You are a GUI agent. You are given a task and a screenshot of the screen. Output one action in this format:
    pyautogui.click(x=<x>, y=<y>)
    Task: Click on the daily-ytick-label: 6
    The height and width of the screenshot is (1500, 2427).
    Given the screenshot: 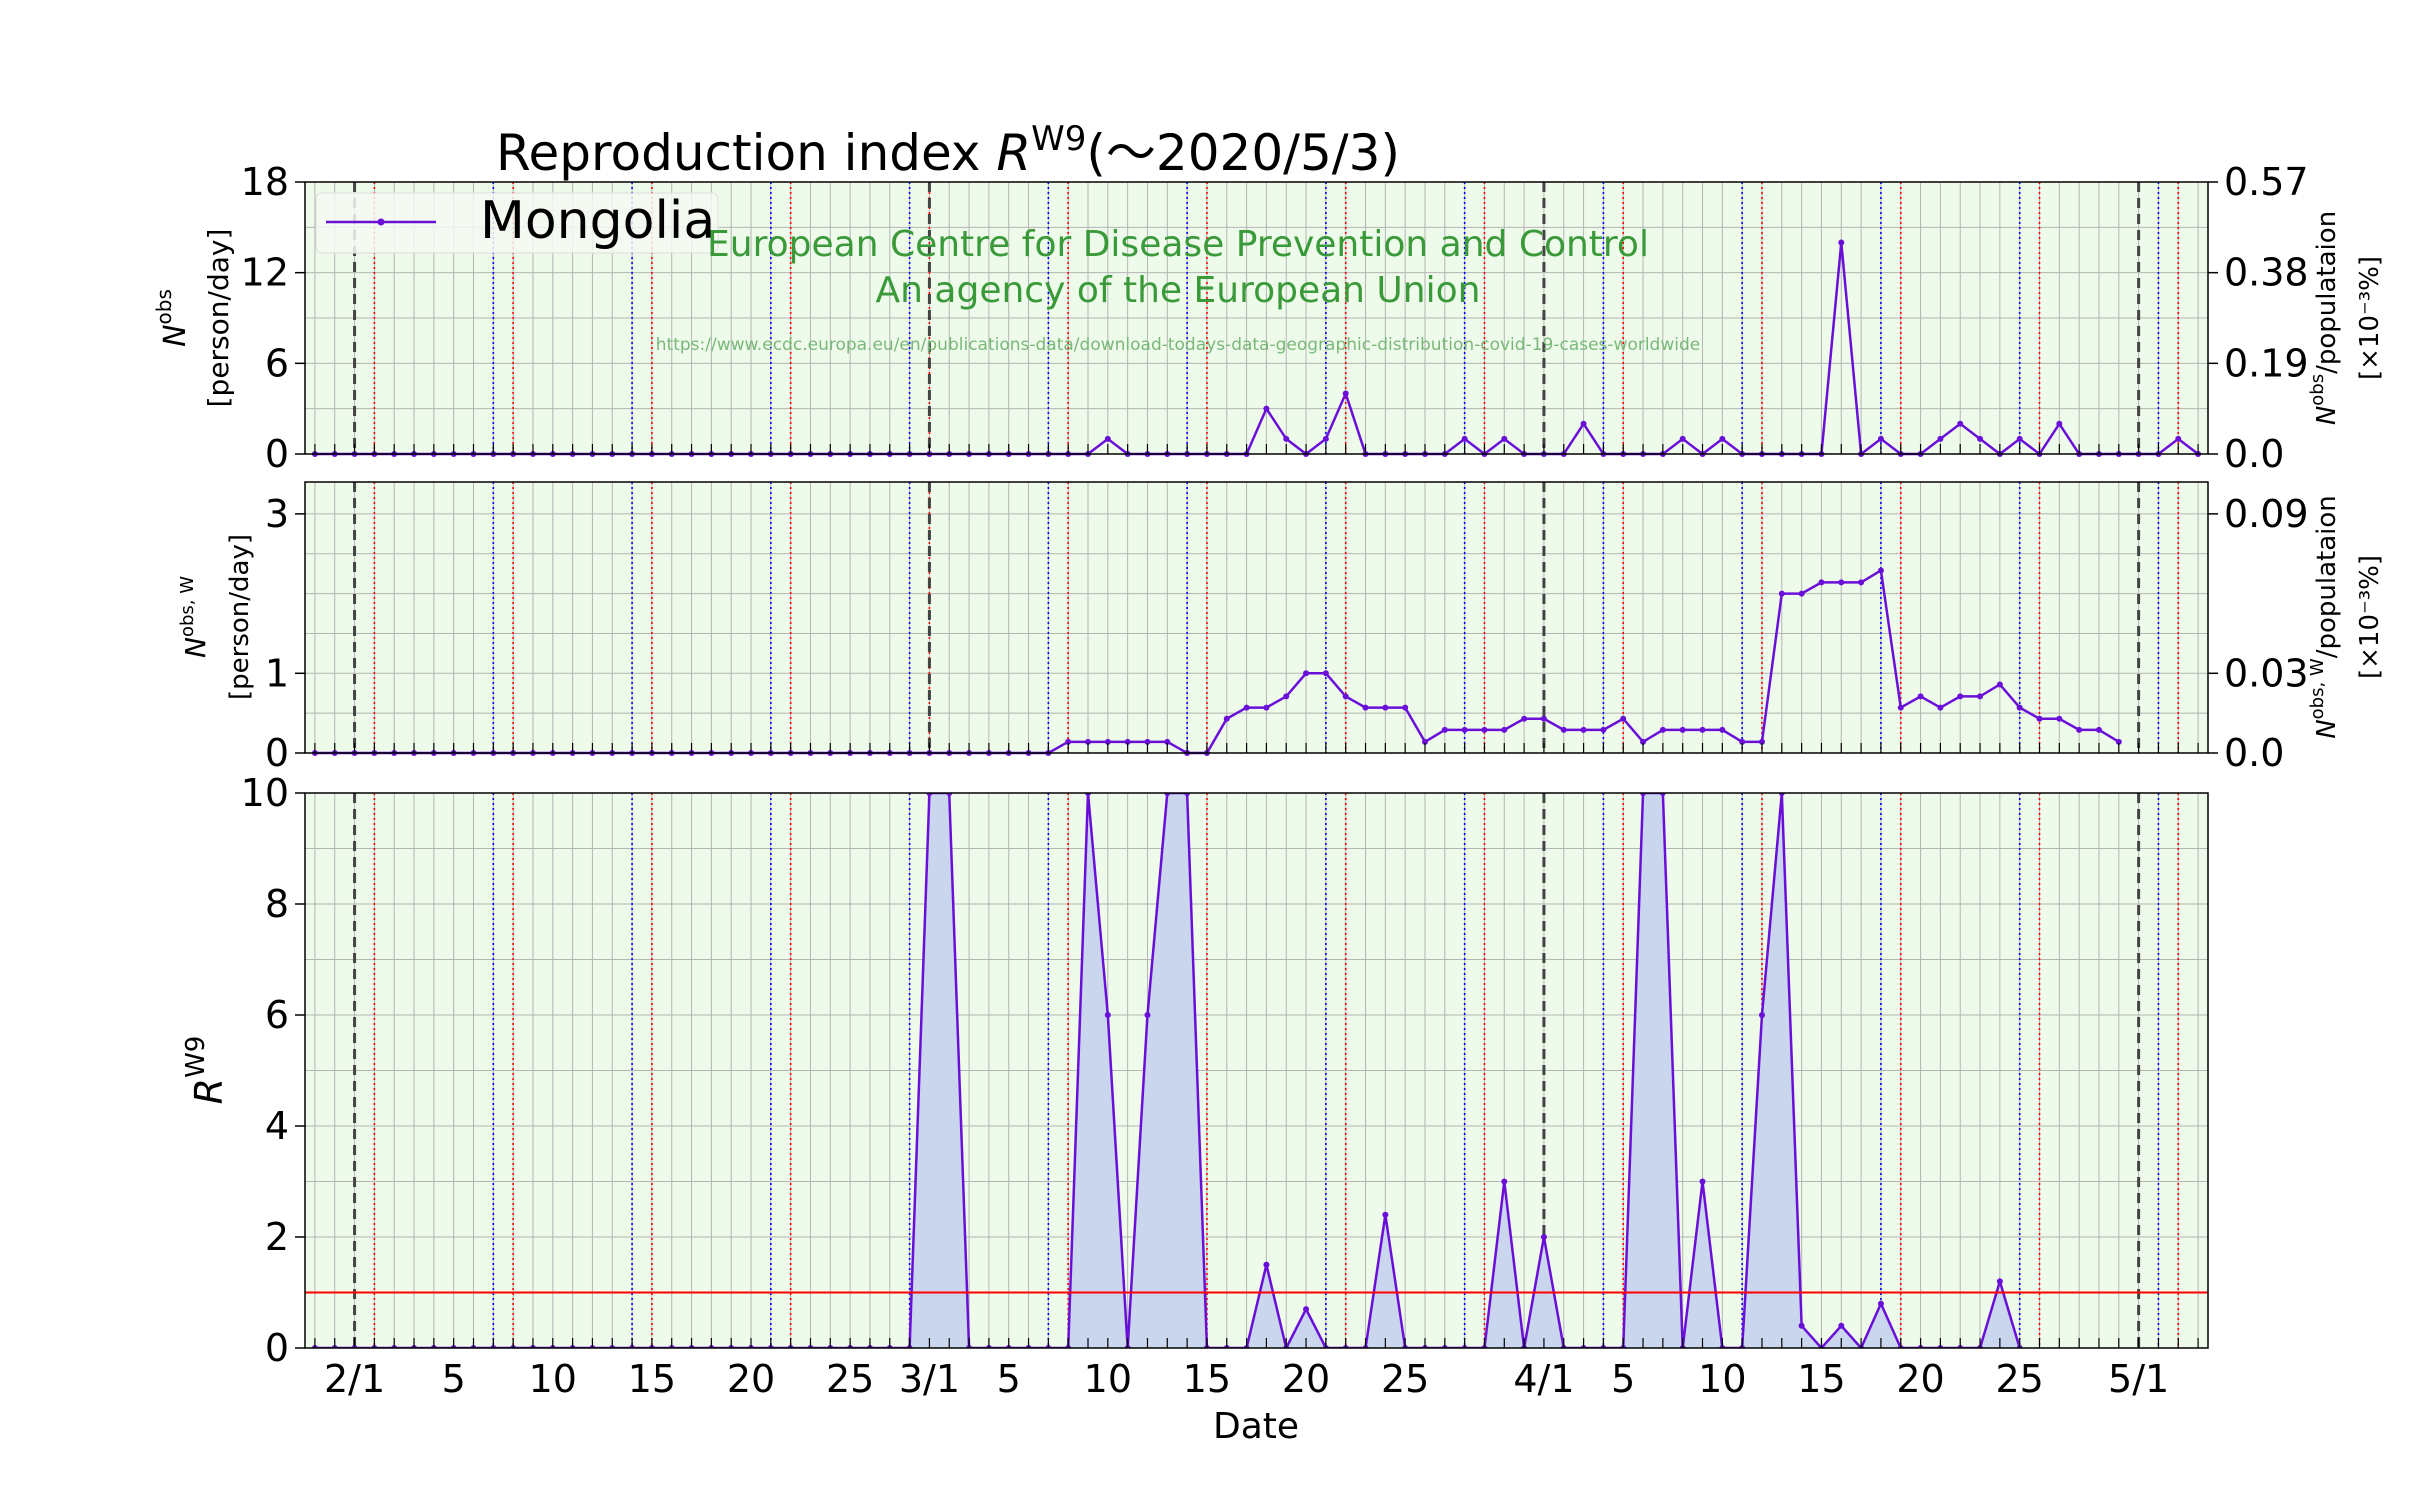 What is the action you would take?
    pyautogui.click(x=277, y=363)
    